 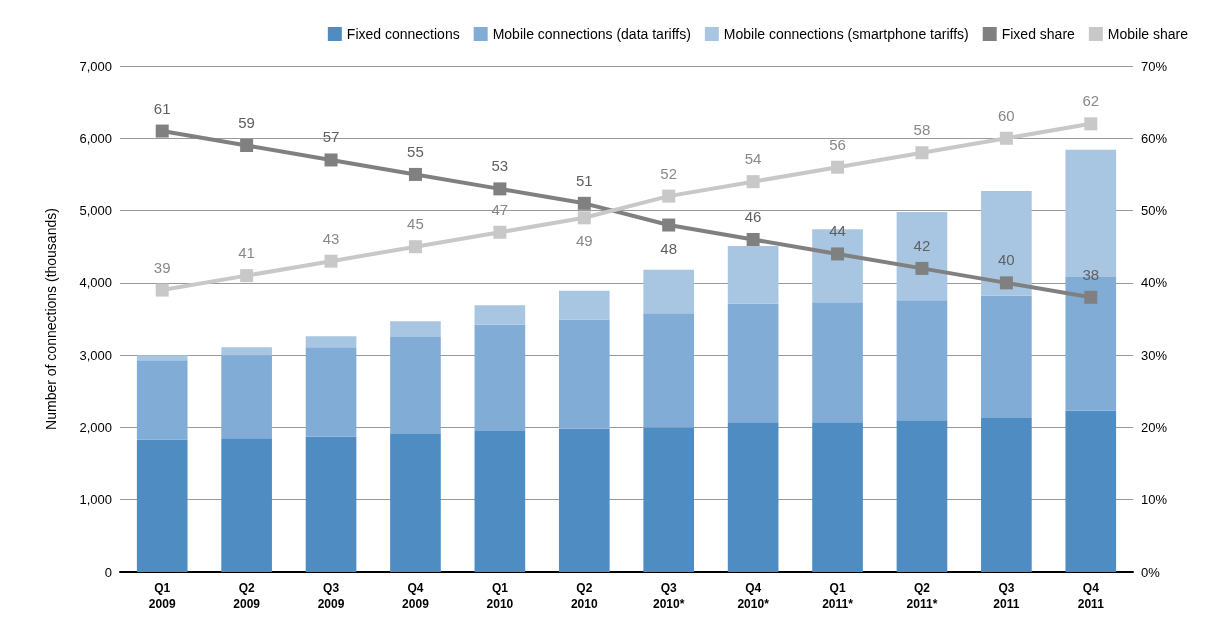 What do you see at coordinates (246, 123) in the screenshot?
I see `data-label: 59` at bounding box center [246, 123].